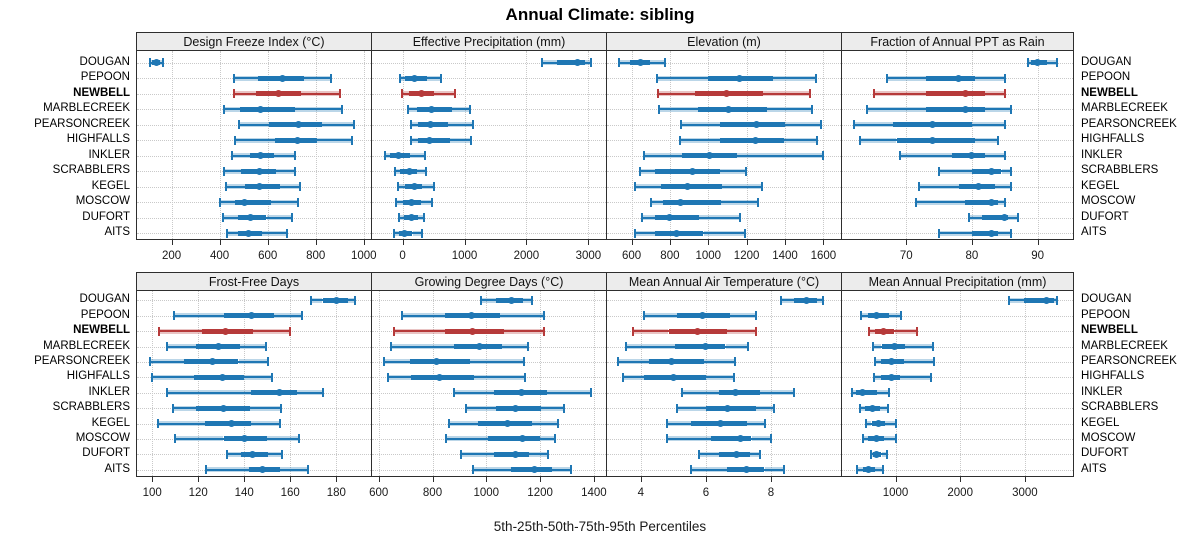 This screenshot has height=550, width=1200. I want to click on station-label-right: NEWBELL, so click(1109, 330).